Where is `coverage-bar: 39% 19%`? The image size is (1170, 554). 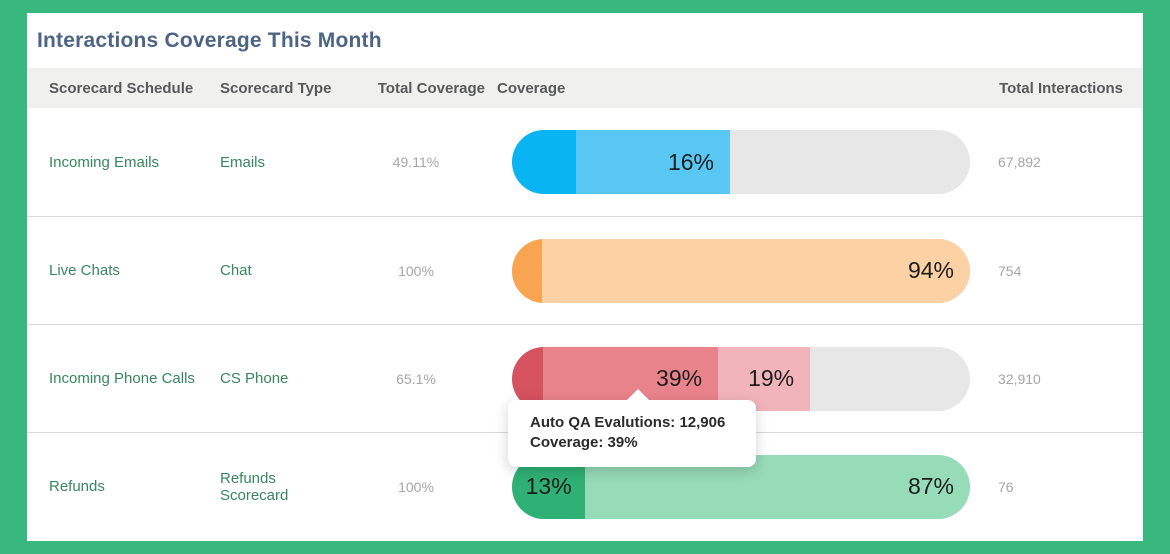 coverage-bar: 39% 19% is located at coordinates (741, 378).